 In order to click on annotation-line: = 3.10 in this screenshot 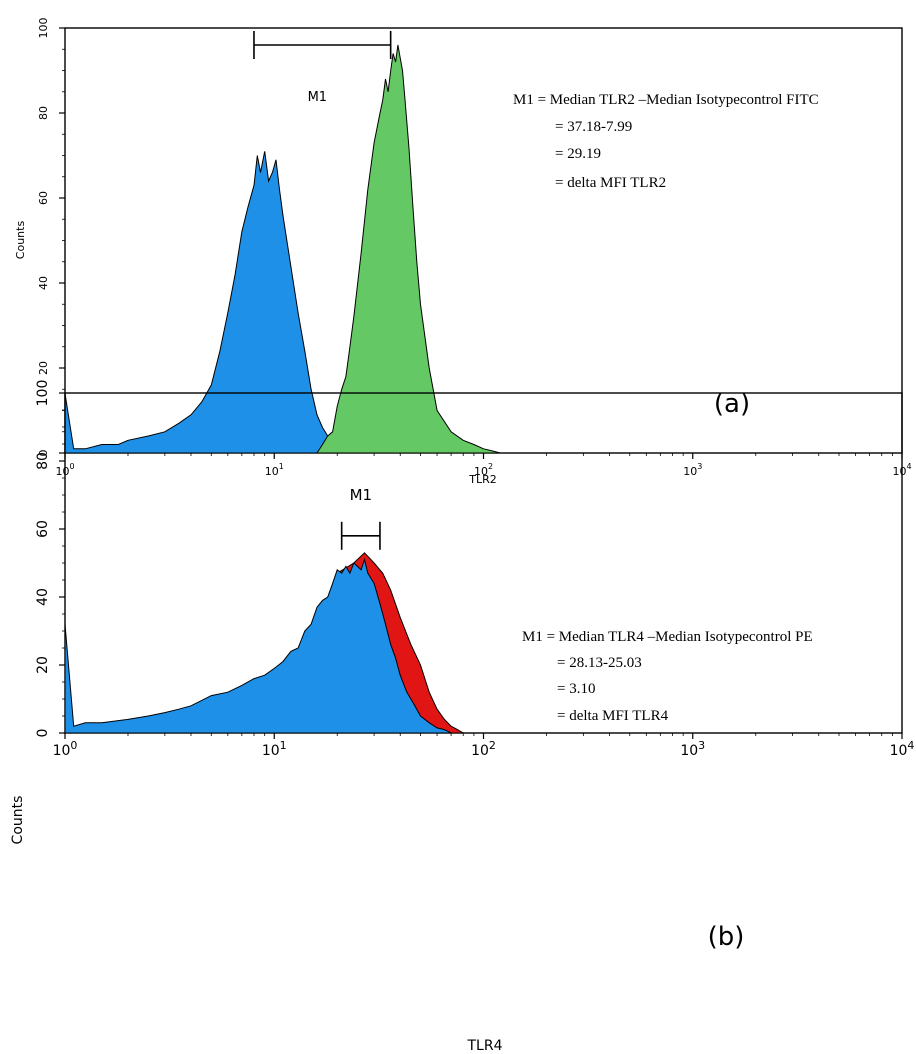, I will do `click(576, 689)`.